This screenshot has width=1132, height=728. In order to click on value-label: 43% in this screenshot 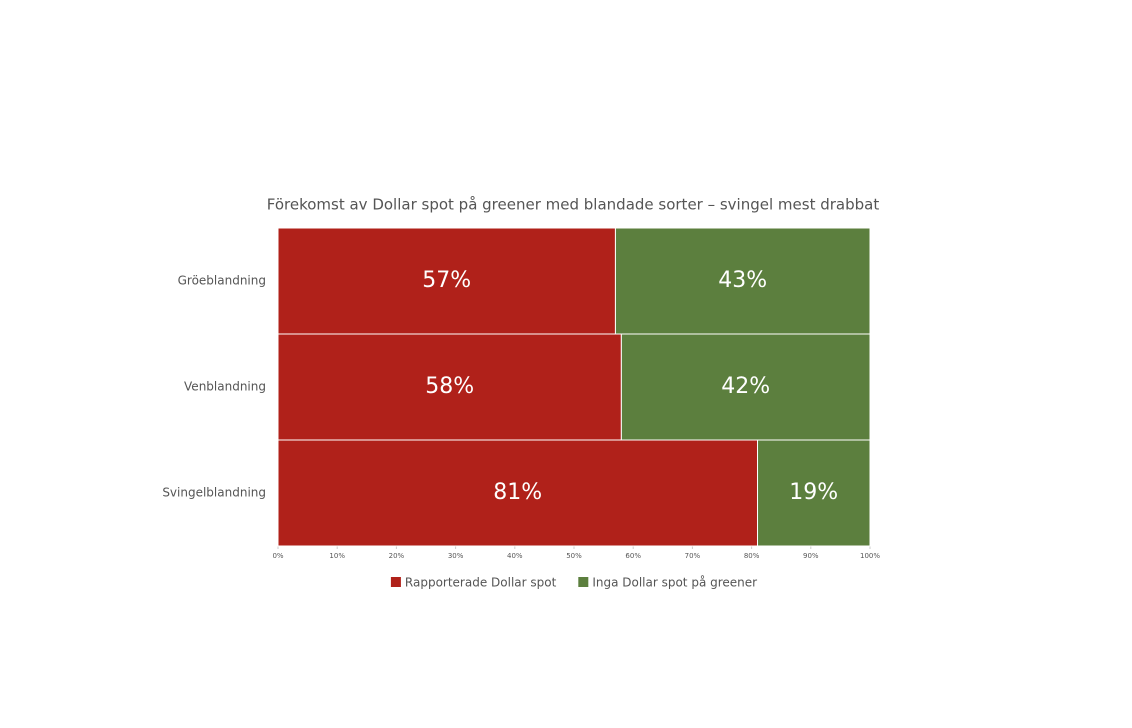, I will do `click(742, 280)`.